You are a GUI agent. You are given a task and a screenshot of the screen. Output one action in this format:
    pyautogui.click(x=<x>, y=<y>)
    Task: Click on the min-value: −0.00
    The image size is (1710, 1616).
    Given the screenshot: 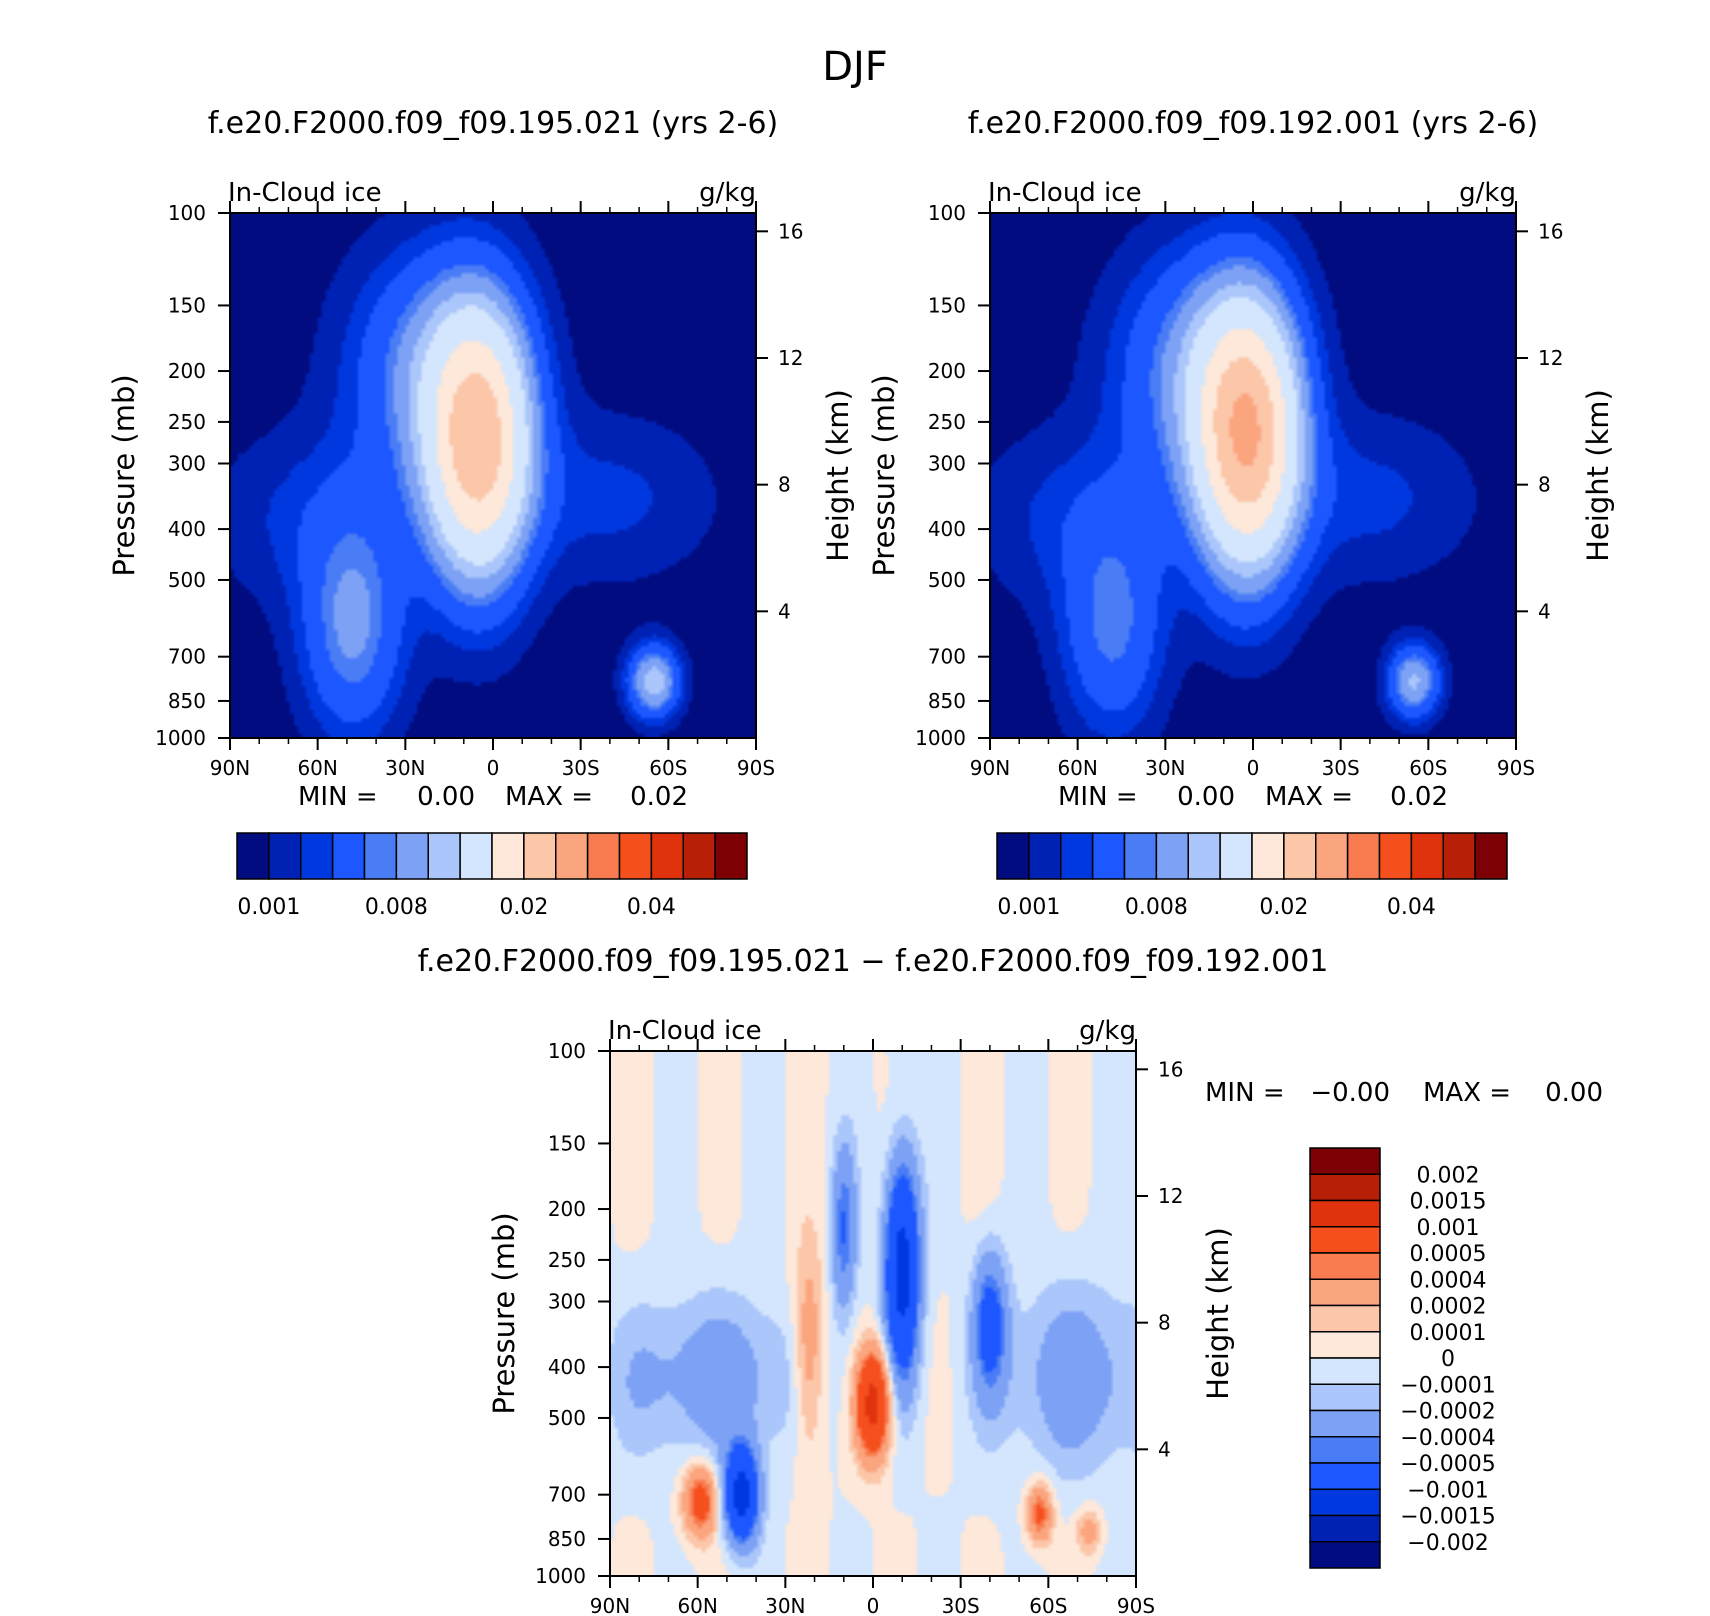 What is the action you would take?
    pyautogui.click(x=1350, y=1093)
    